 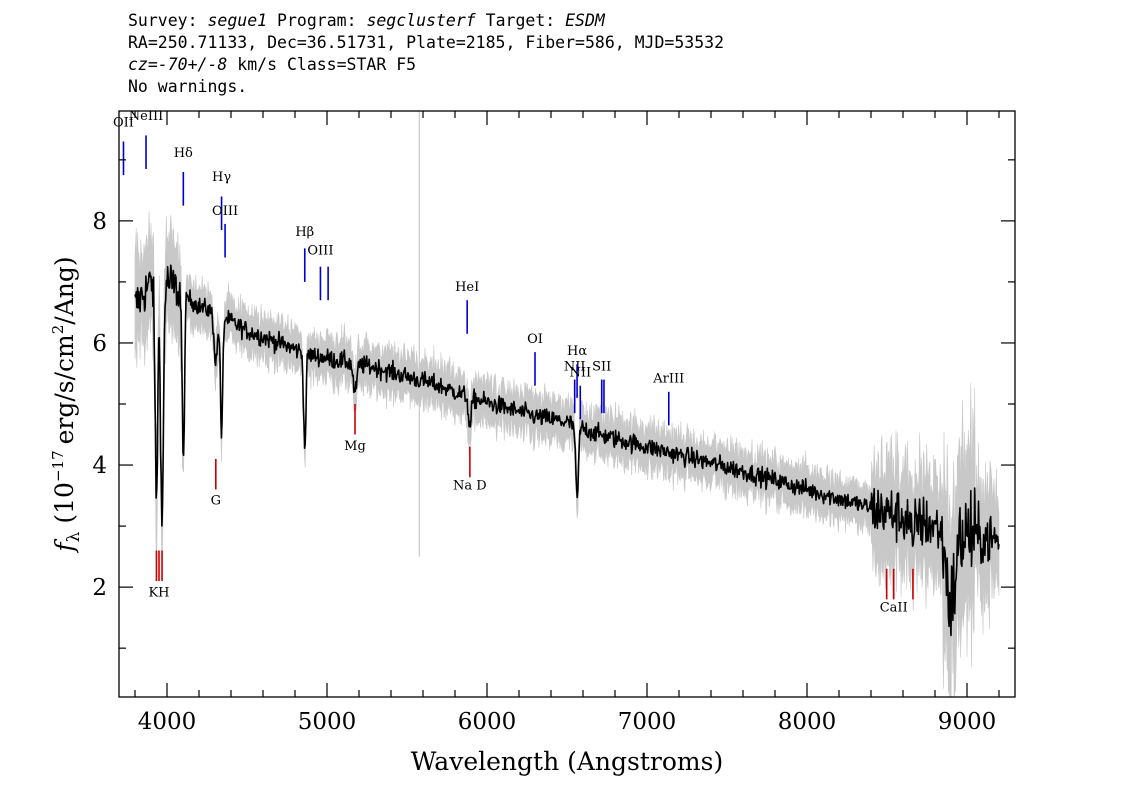 I want to click on line-marker-label: Mg, so click(x=355, y=446).